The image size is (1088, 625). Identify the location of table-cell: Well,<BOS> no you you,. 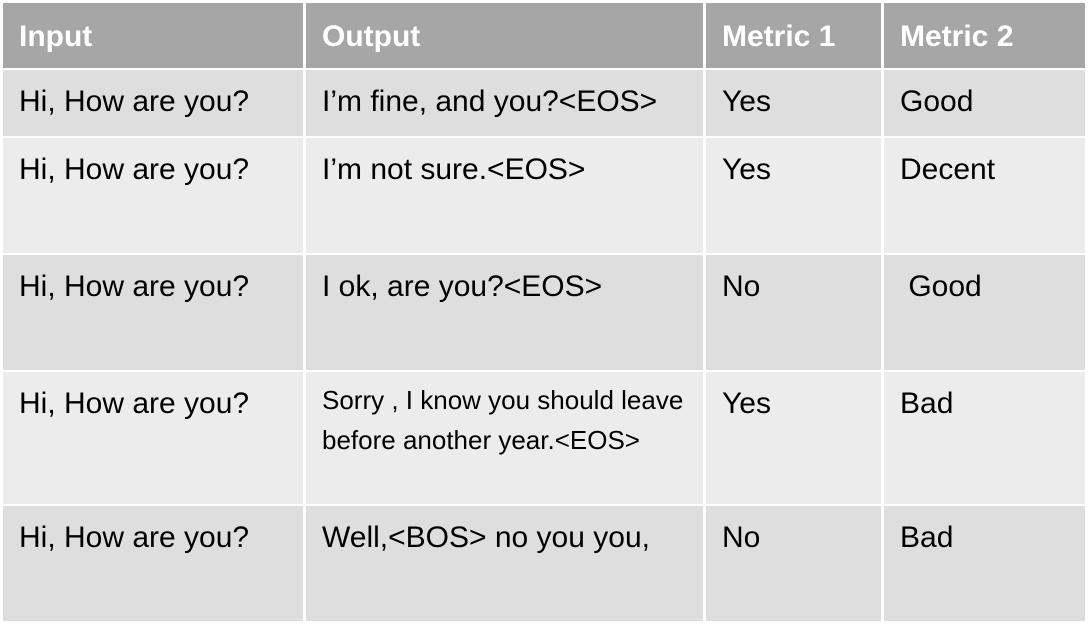
(504, 563).